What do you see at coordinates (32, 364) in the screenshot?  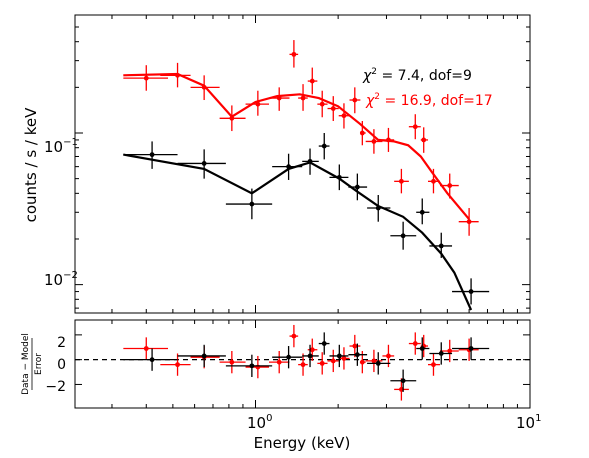 I see `residual-y-axis-label: Data − Model Error` at bounding box center [32, 364].